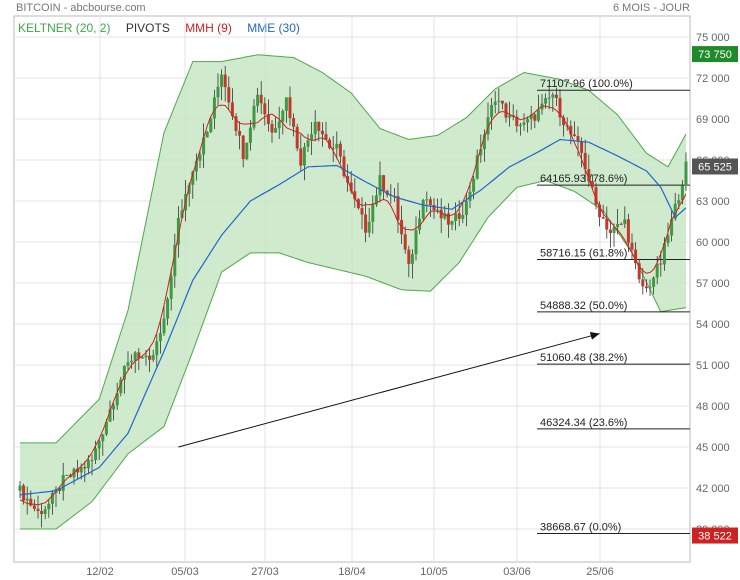 Image resolution: width=740 pixels, height=580 pixels. What do you see at coordinates (713, 243) in the screenshot?
I see `y-tick-label: 60 000` at bounding box center [713, 243].